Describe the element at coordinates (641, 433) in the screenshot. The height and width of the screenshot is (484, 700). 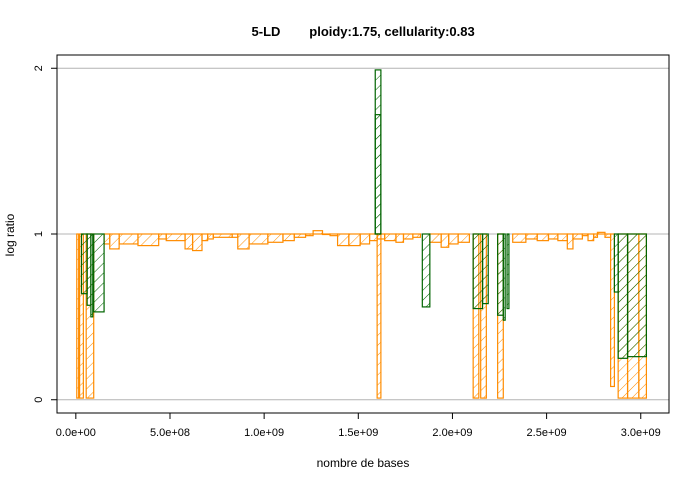
I see `x-tick-label-6: 3.0e+09` at that location.